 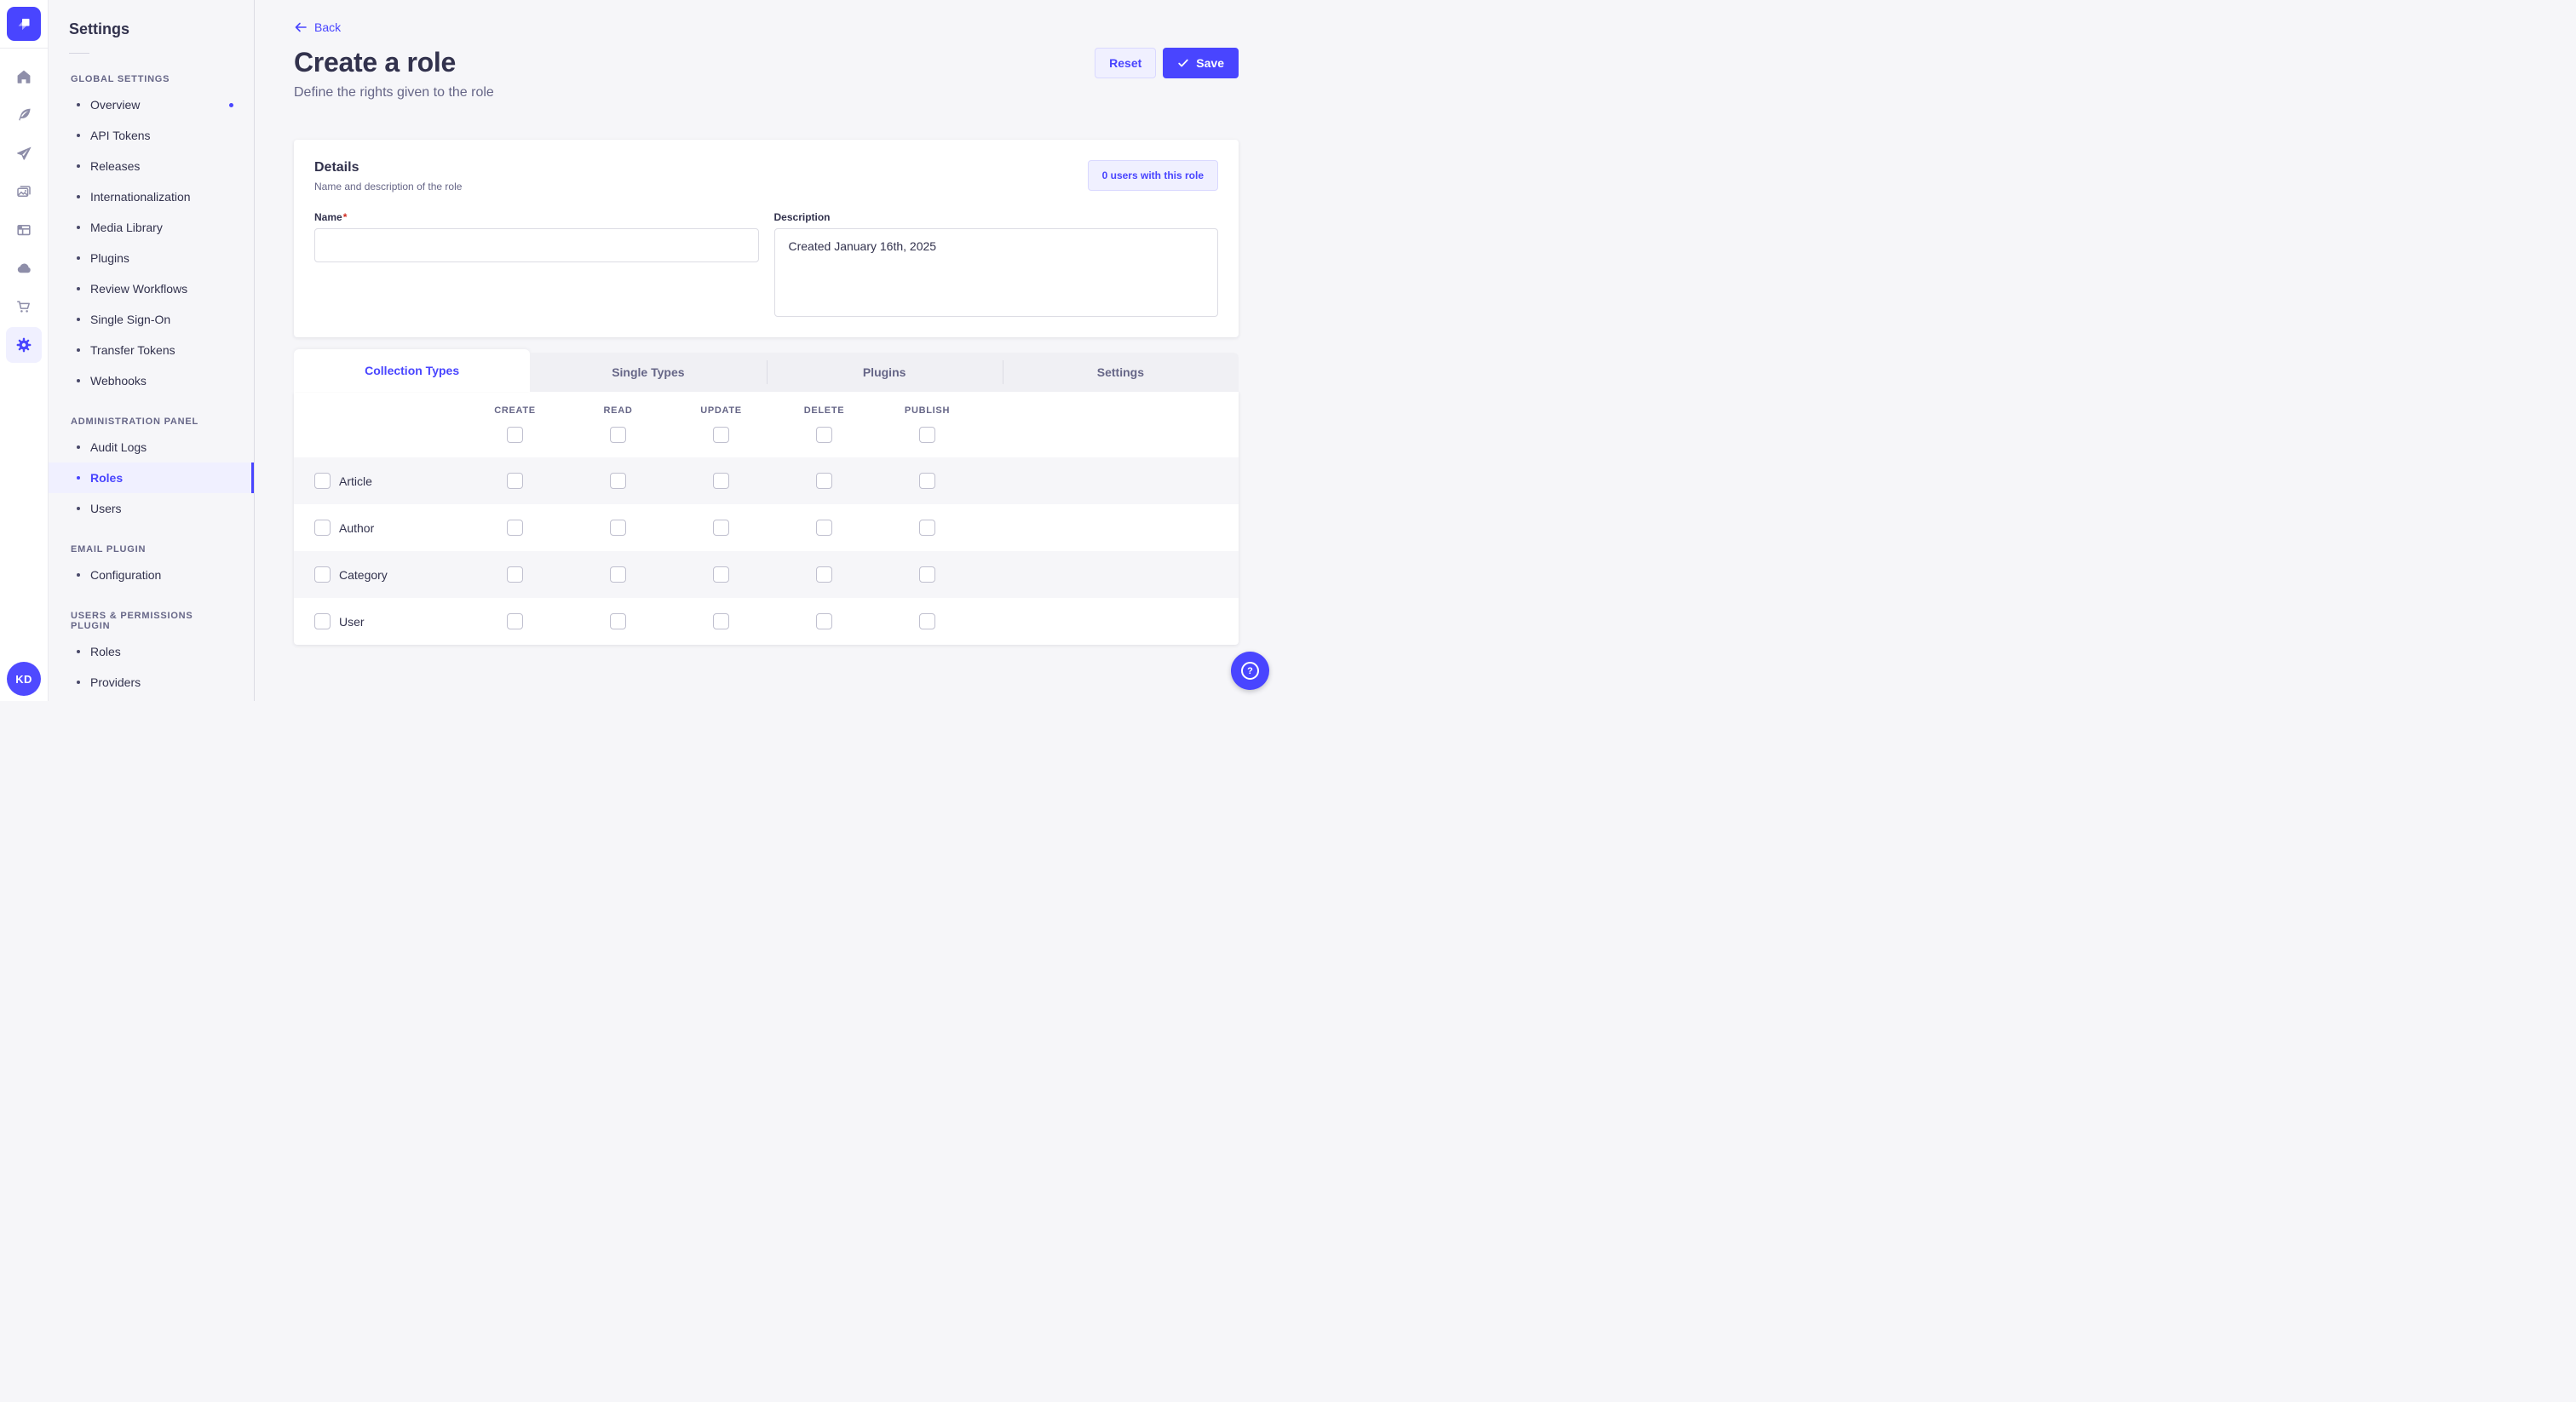 I want to click on sidebar-item-api-tokens: API Tokens, so click(x=151, y=135).